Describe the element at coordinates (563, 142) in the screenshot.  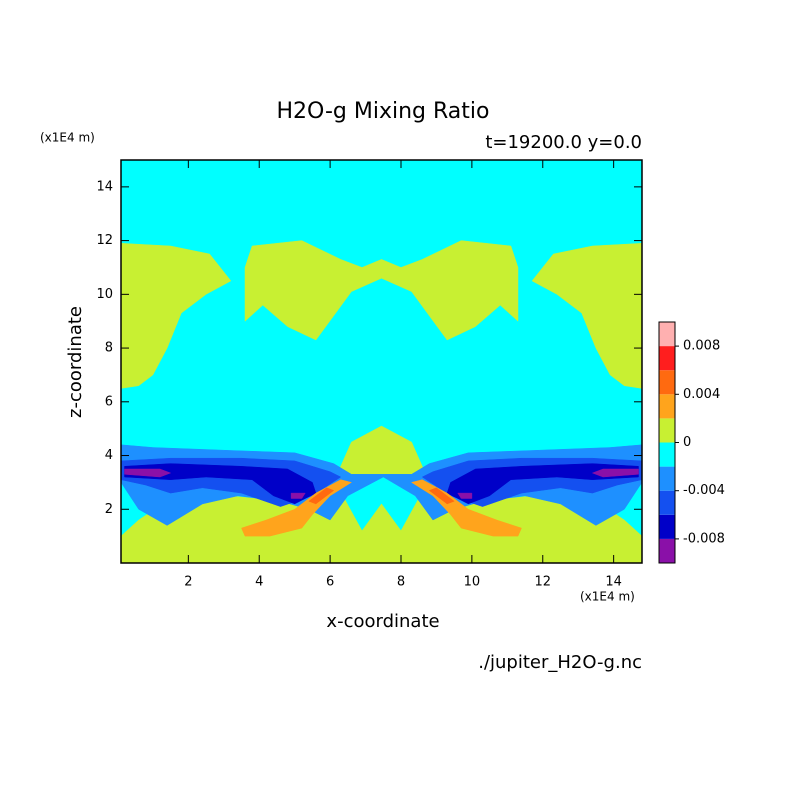
I see `chart-subtitle: t=19200.0 y=0.0` at that location.